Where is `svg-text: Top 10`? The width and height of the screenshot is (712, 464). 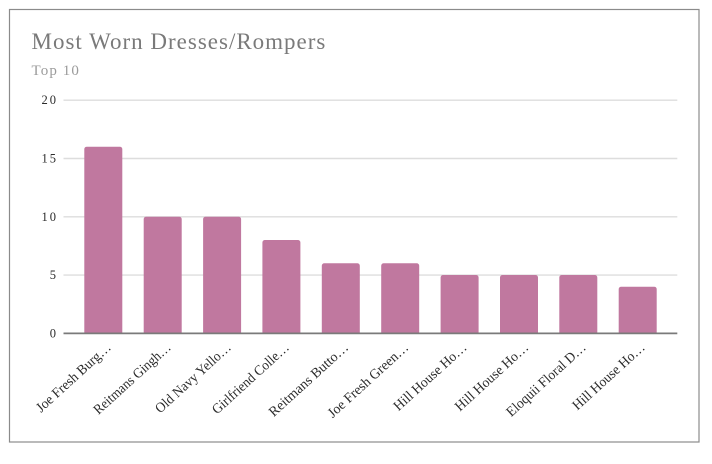 svg-text: Top 10 is located at coordinates (56, 71).